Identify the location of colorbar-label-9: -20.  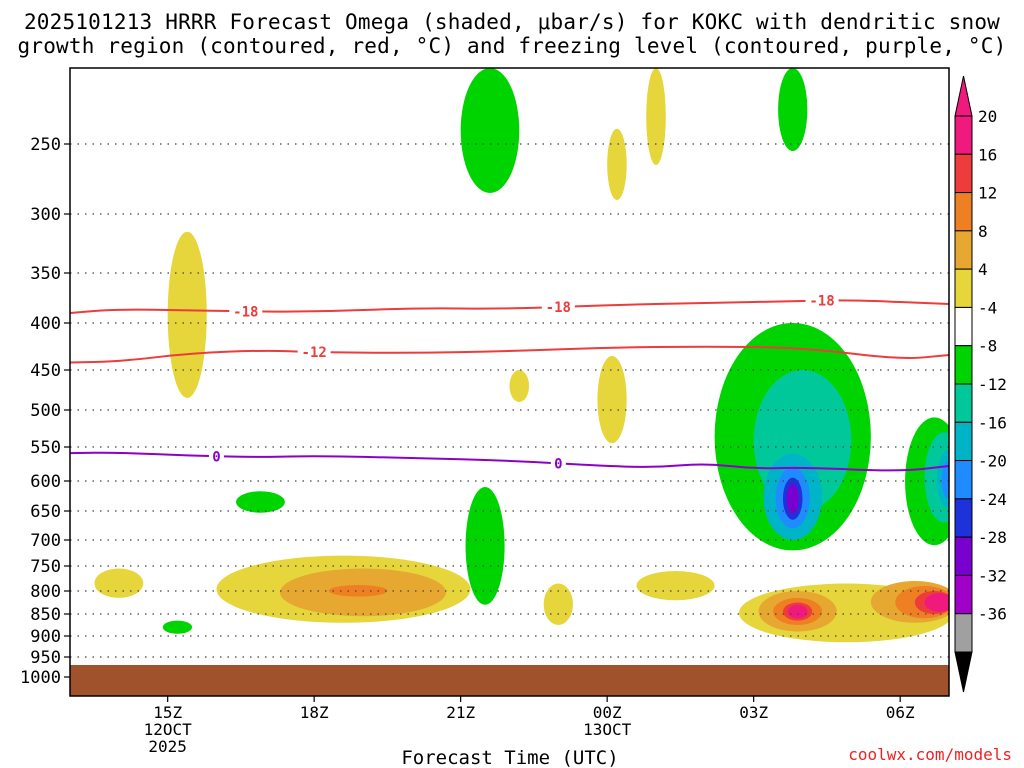
(992, 461).